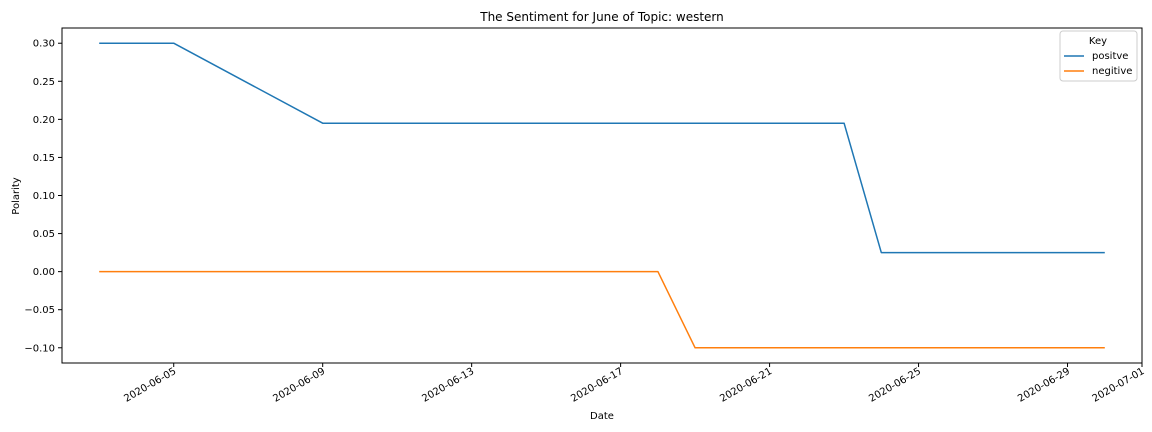 The image size is (1152, 432). I want to click on legend-label-negitive: negitive, so click(1112, 71).